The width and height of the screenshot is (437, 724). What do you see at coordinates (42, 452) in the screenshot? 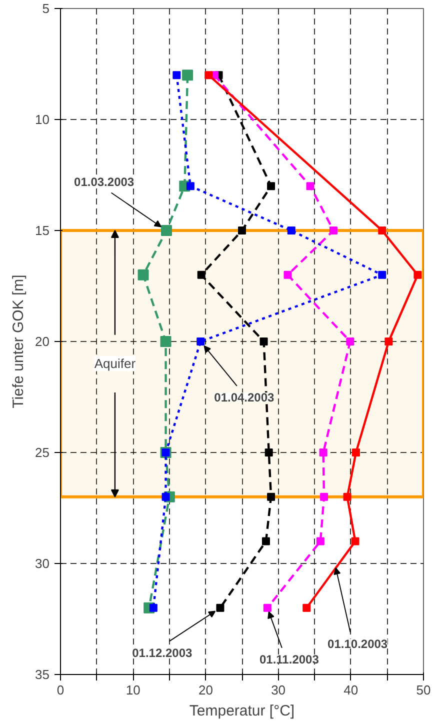
I see `y-tick-label: 25` at bounding box center [42, 452].